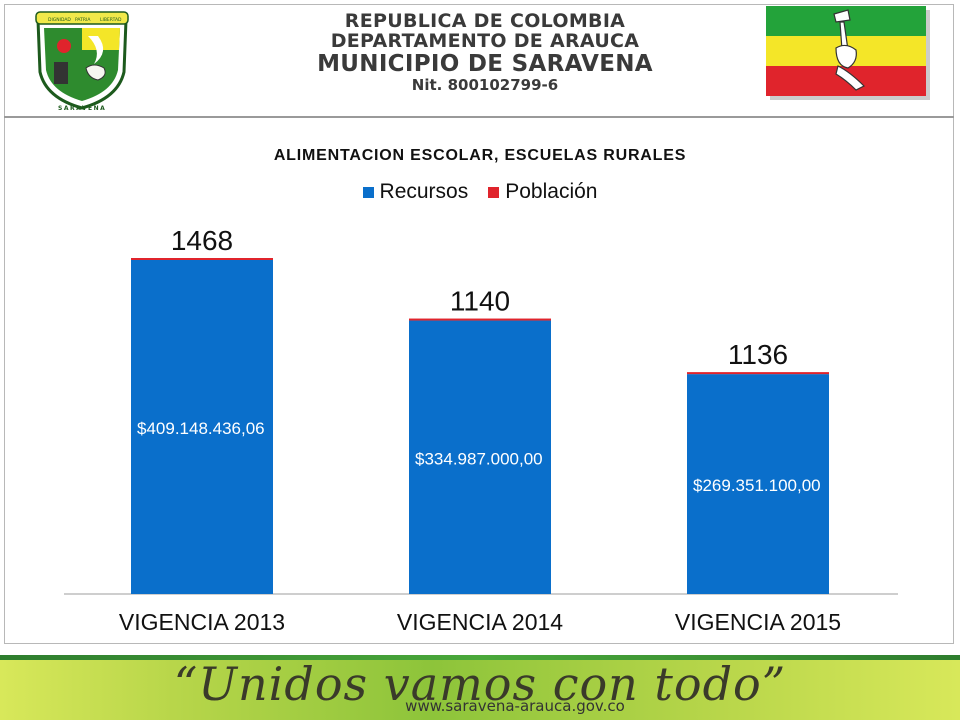 This screenshot has height=720, width=960. What do you see at coordinates (551, 191) in the screenshot?
I see `legend-label-poblacion: Población` at bounding box center [551, 191].